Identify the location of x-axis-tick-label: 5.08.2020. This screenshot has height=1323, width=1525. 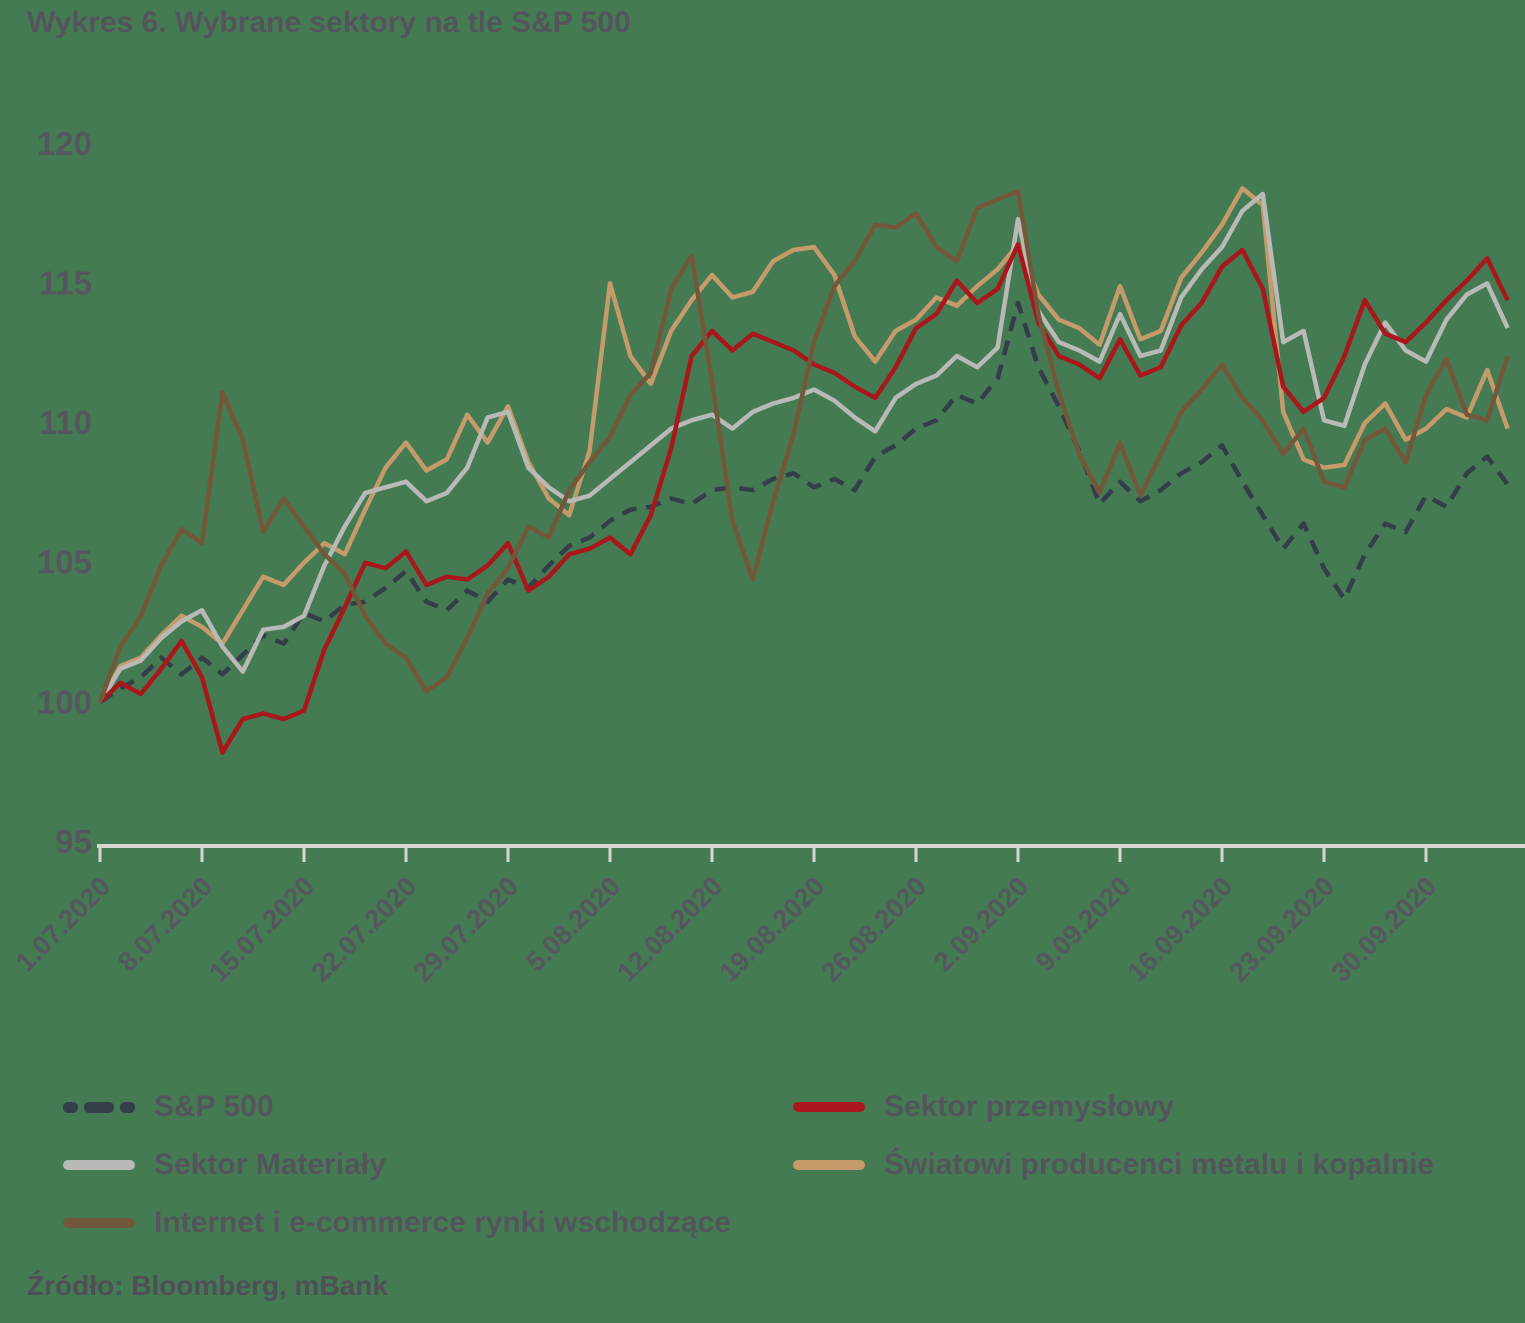
(573, 924).